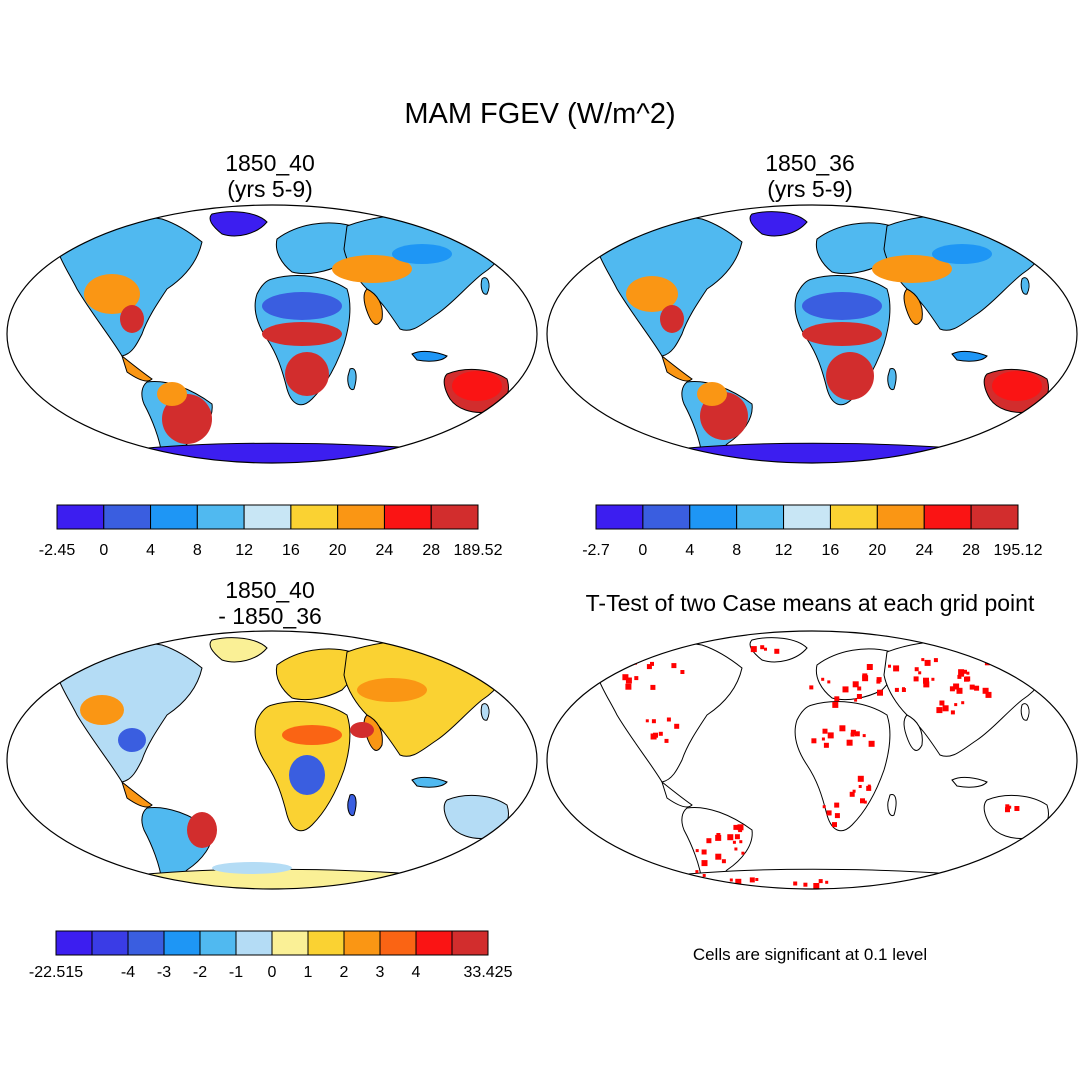  I want to click on colorbar-tick-label: 4, so click(416, 972).